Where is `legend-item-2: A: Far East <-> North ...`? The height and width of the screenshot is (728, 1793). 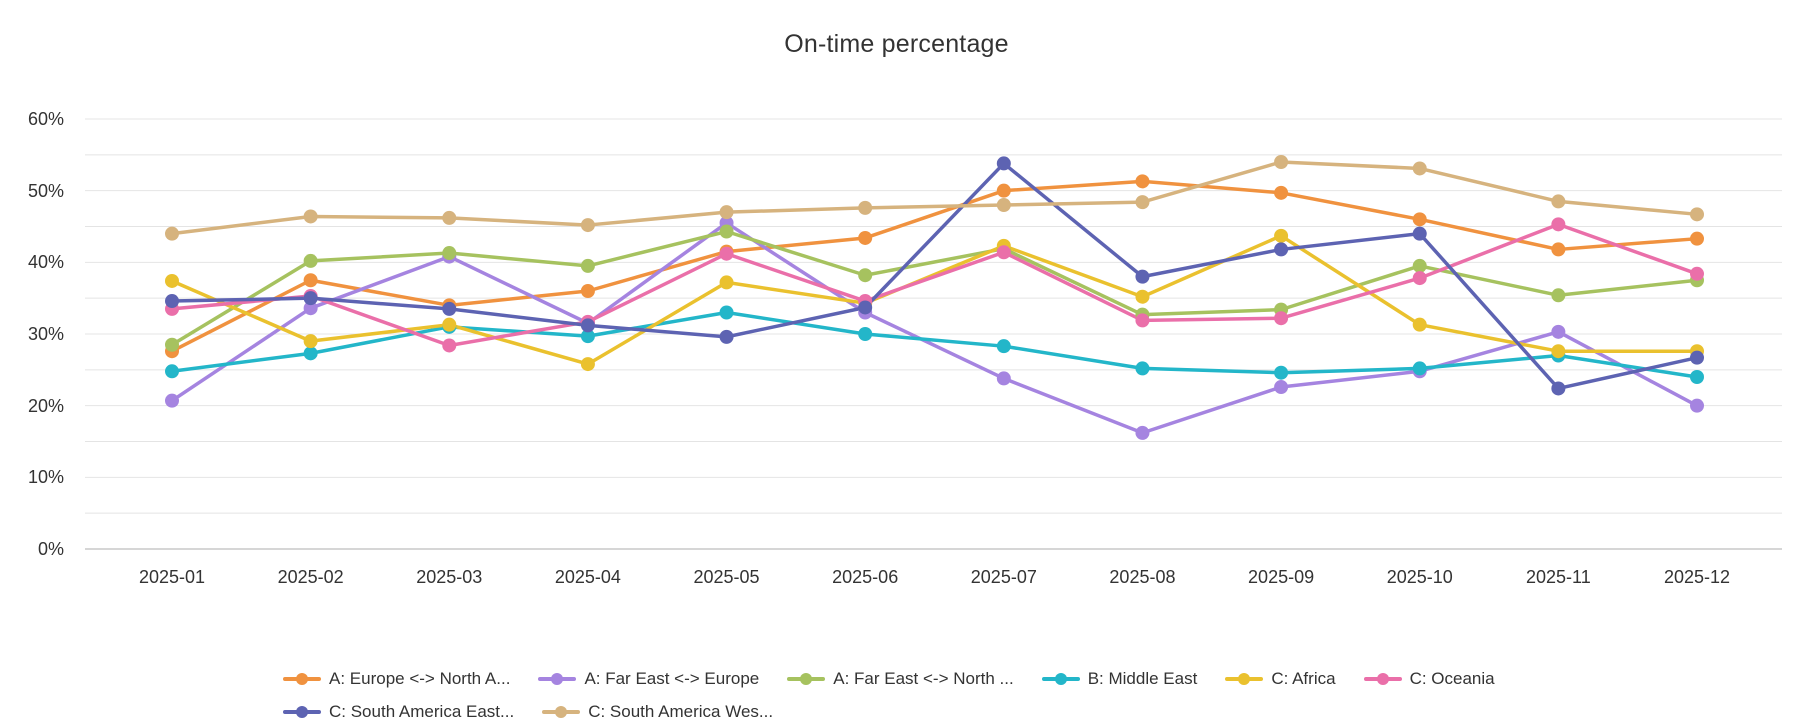 legend-item-2: A: Far East <-> North ... is located at coordinates (900, 679).